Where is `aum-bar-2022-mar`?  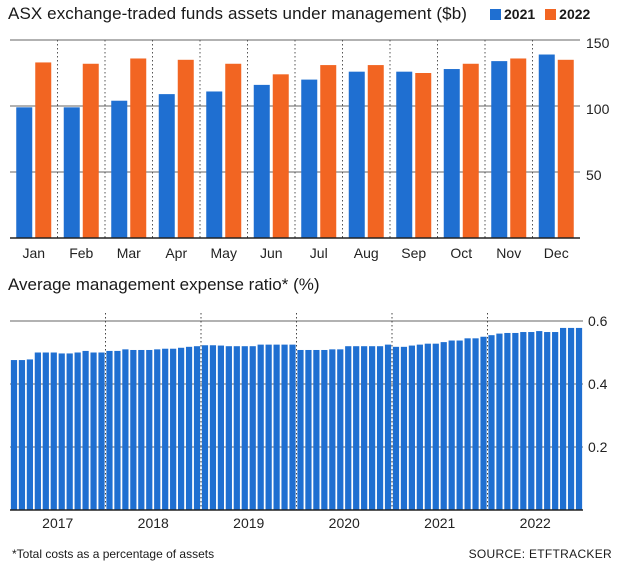
aum-bar-2022-mar is located at coordinates (138, 148).